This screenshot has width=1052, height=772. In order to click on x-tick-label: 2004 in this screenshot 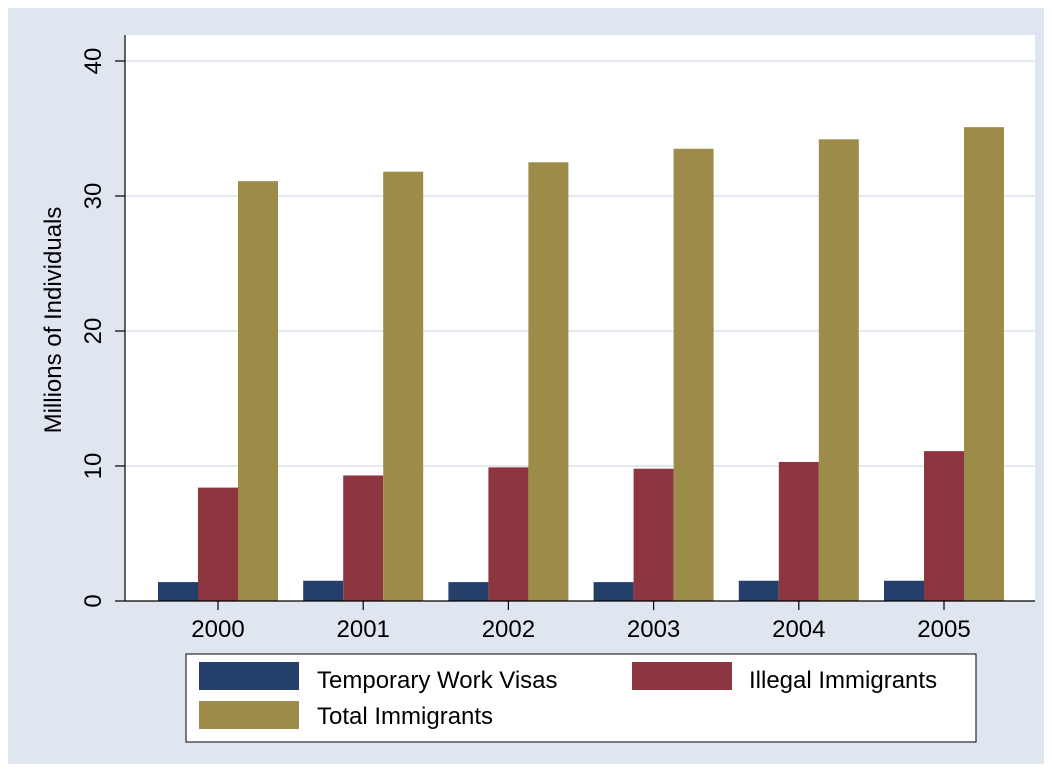, I will do `click(798, 629)`.